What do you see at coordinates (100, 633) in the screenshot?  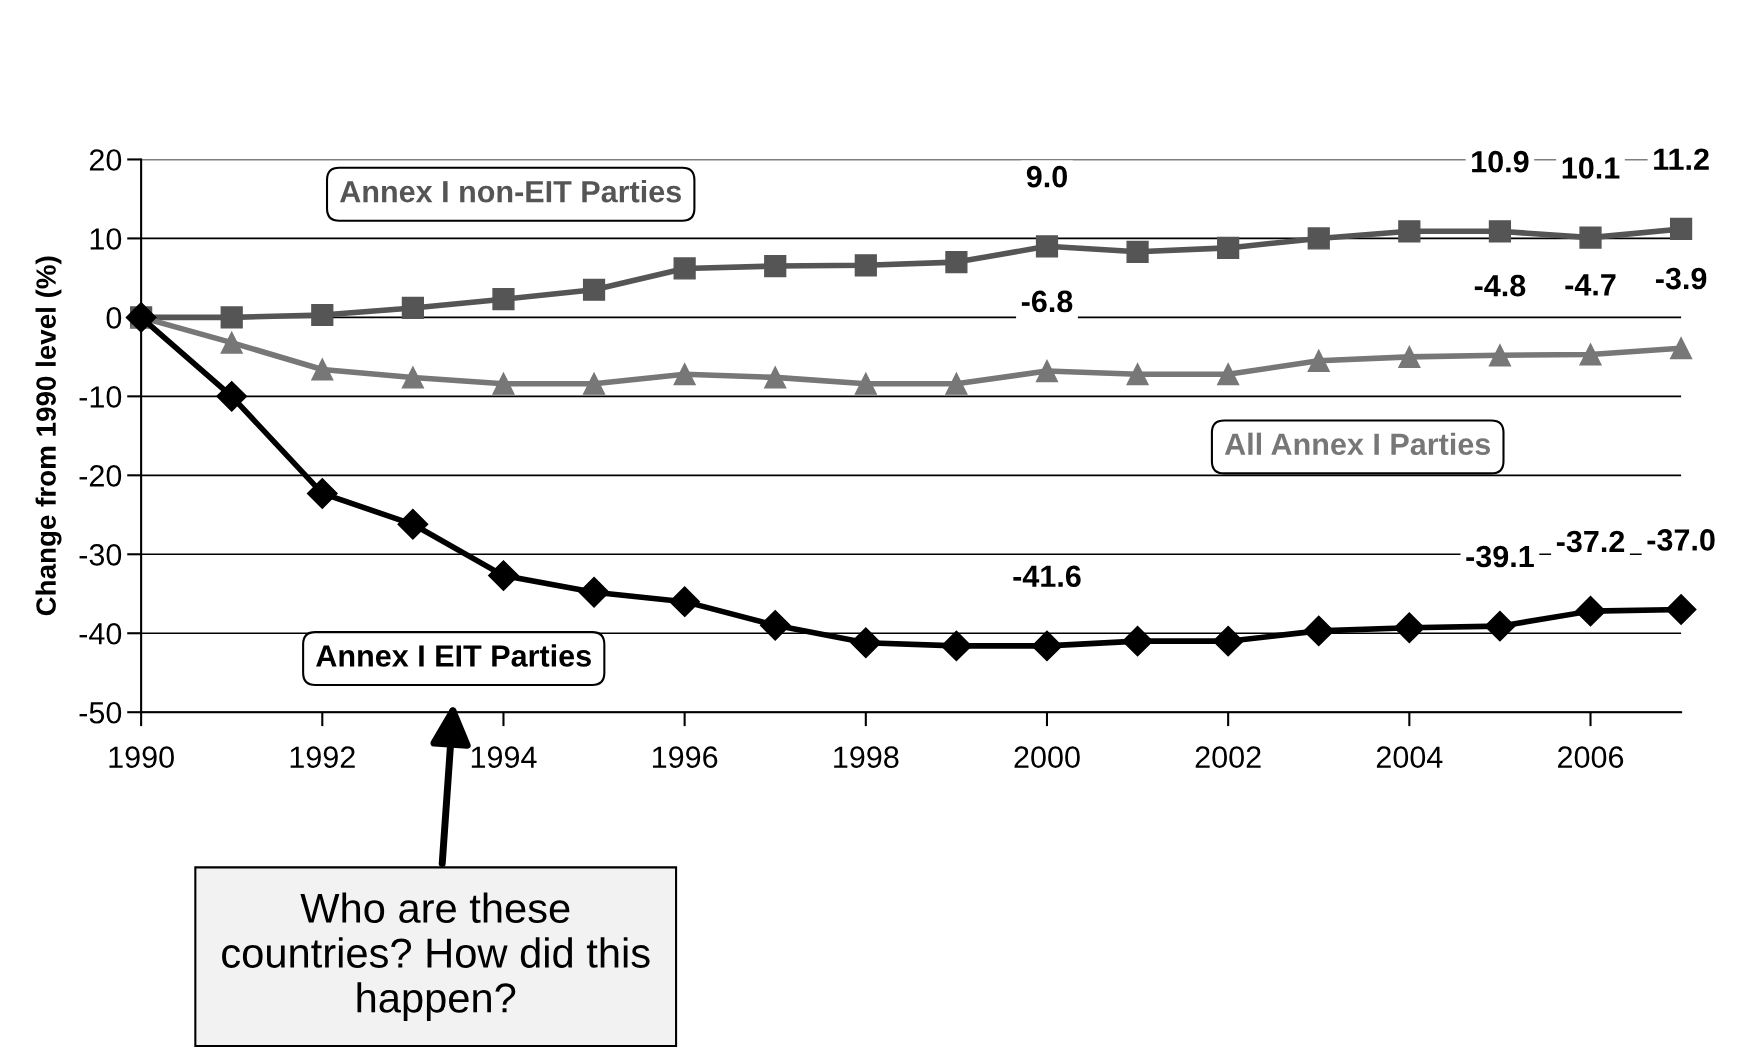 I see `y-tick-label: -40` at bounding box center [100, 633].